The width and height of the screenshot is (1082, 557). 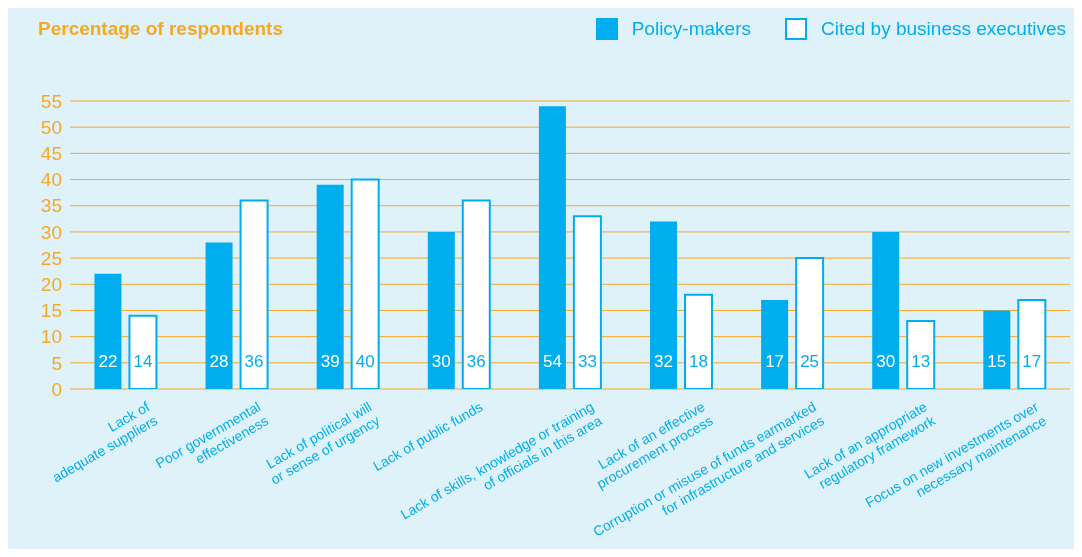 I want to click on data-label: 13, so click(x=921, y=362).